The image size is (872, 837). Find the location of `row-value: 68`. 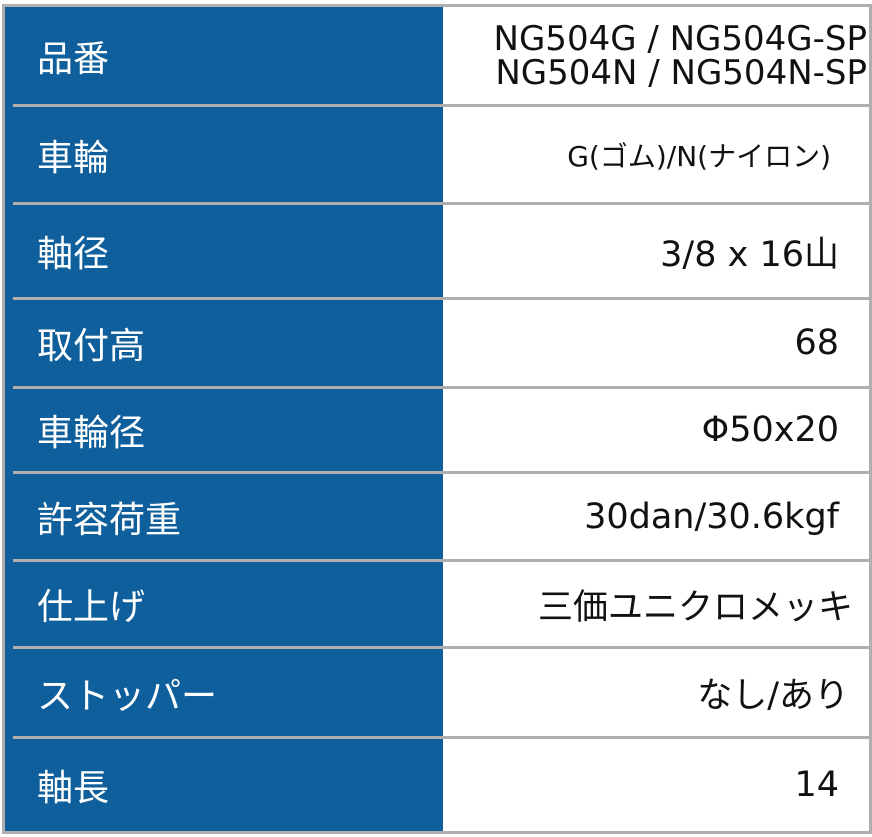

row-value: 68 is located at coordinates (816, 343).